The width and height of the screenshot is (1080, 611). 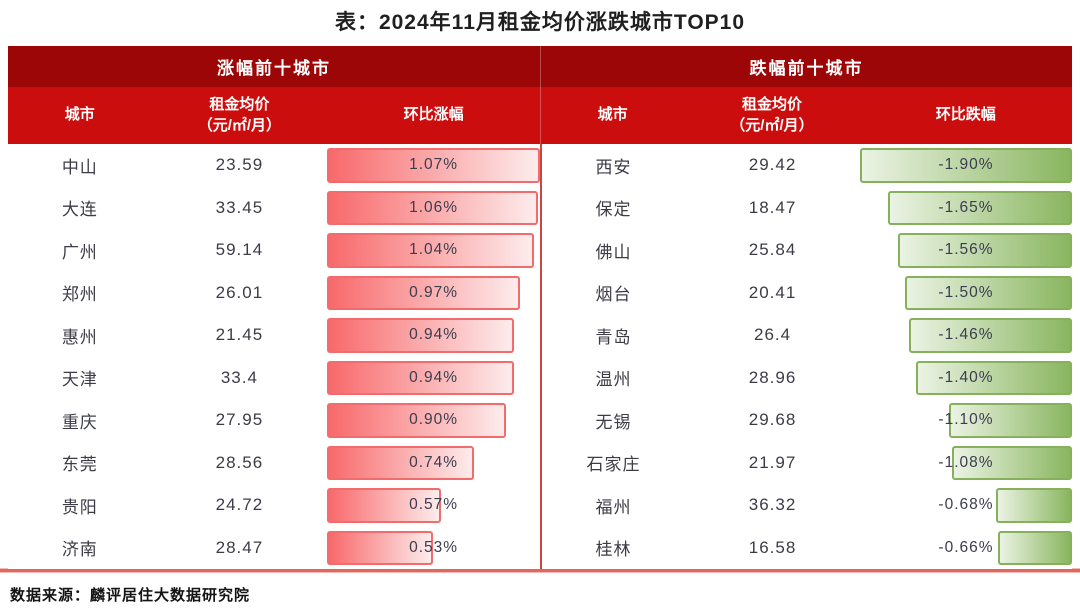 What do you see at coordinates (807, 165) in the screenshot?
I see `table-row: 西安 29.42 -1.90%` at bounding box center [807, 165].